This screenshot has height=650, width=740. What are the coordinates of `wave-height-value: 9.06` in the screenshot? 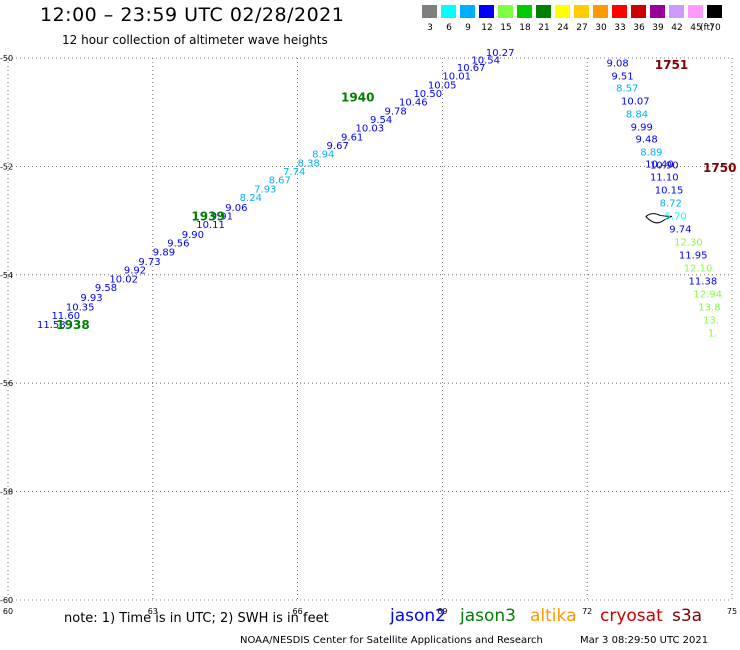 It's located at (236, 208).